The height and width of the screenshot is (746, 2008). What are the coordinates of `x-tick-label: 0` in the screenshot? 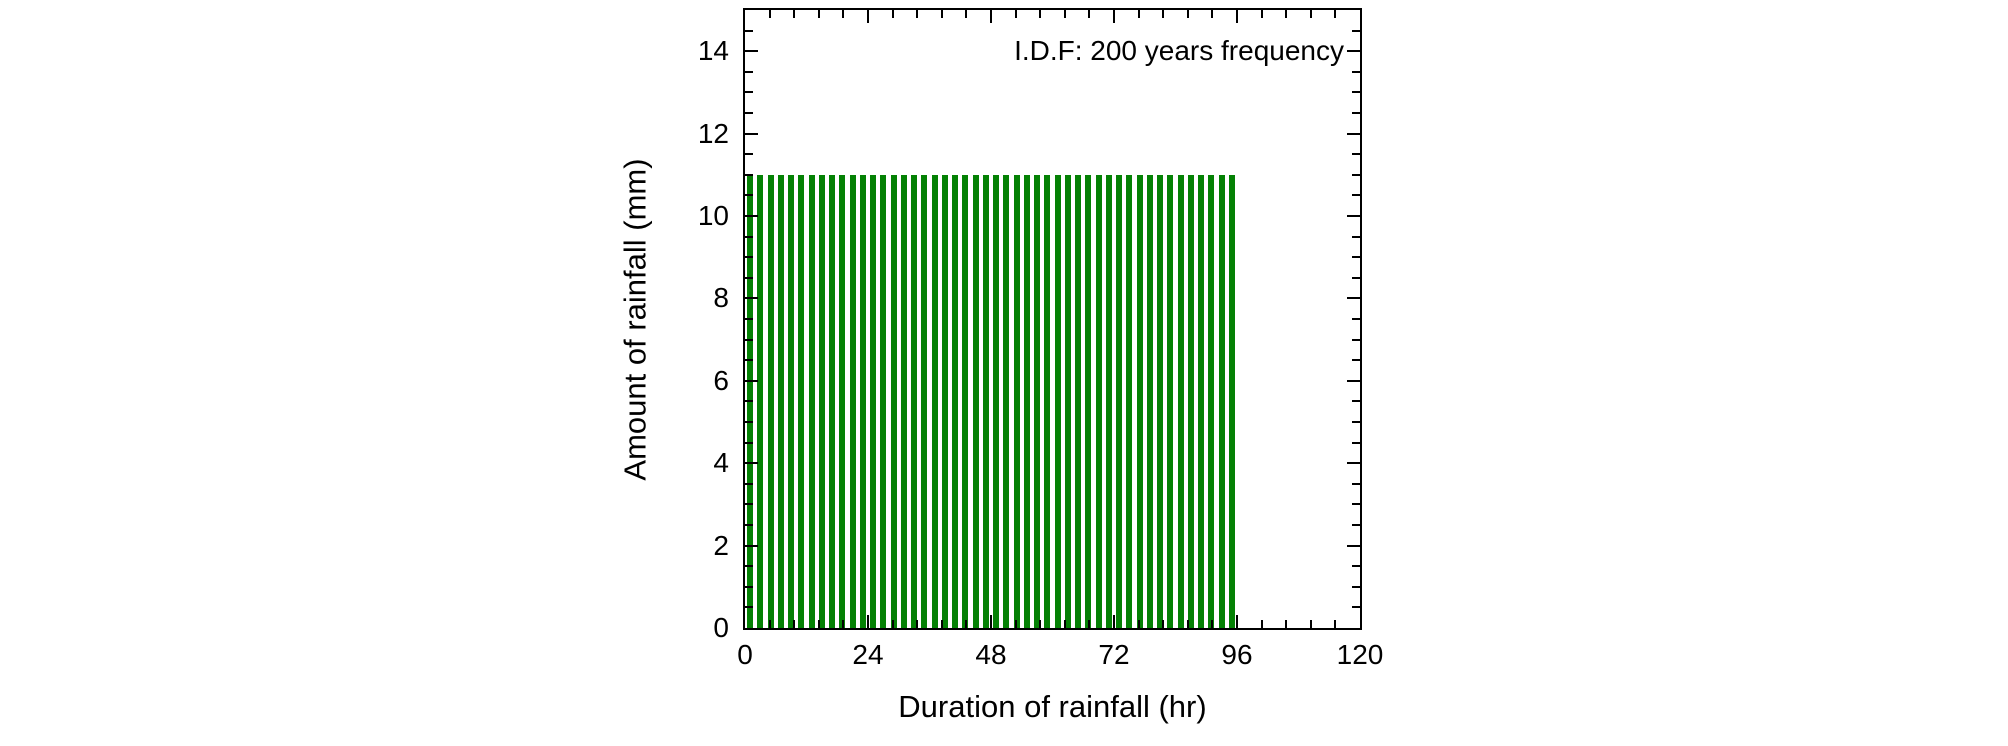 It's located at (745, 654).